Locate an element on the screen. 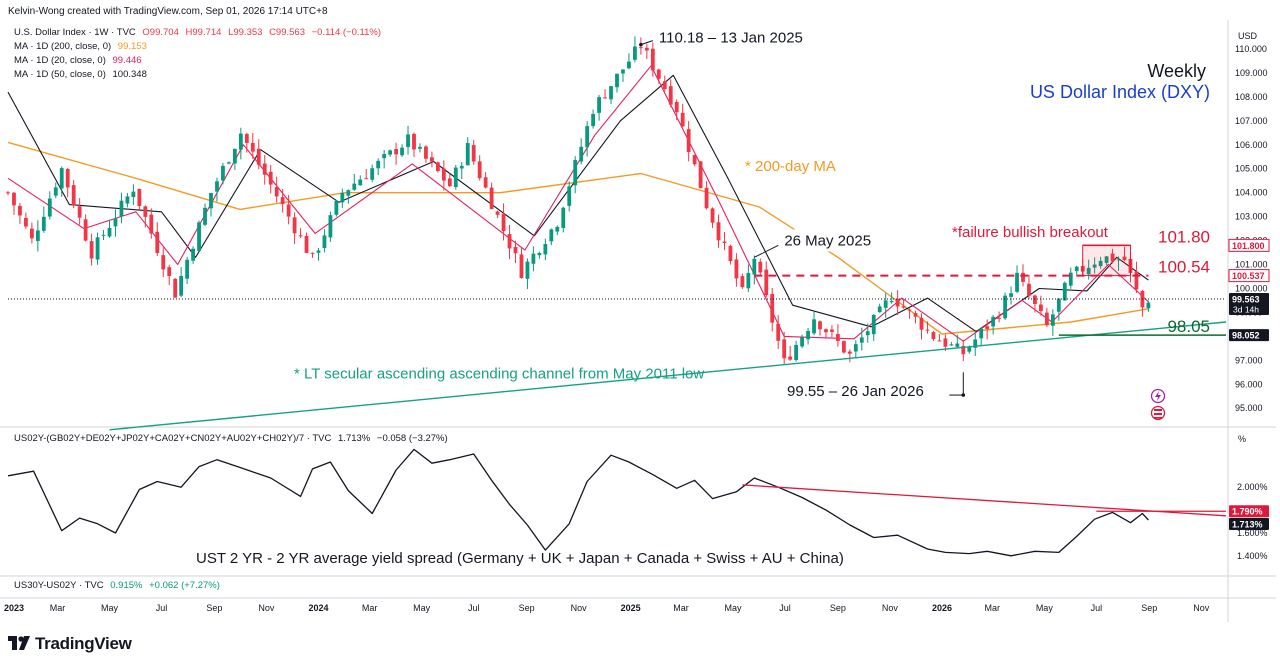 This screenshot has width=1280, height=667. symbol-label: U.S. Dollar Index · 1W · TVC is located at coordinates (75, 32).